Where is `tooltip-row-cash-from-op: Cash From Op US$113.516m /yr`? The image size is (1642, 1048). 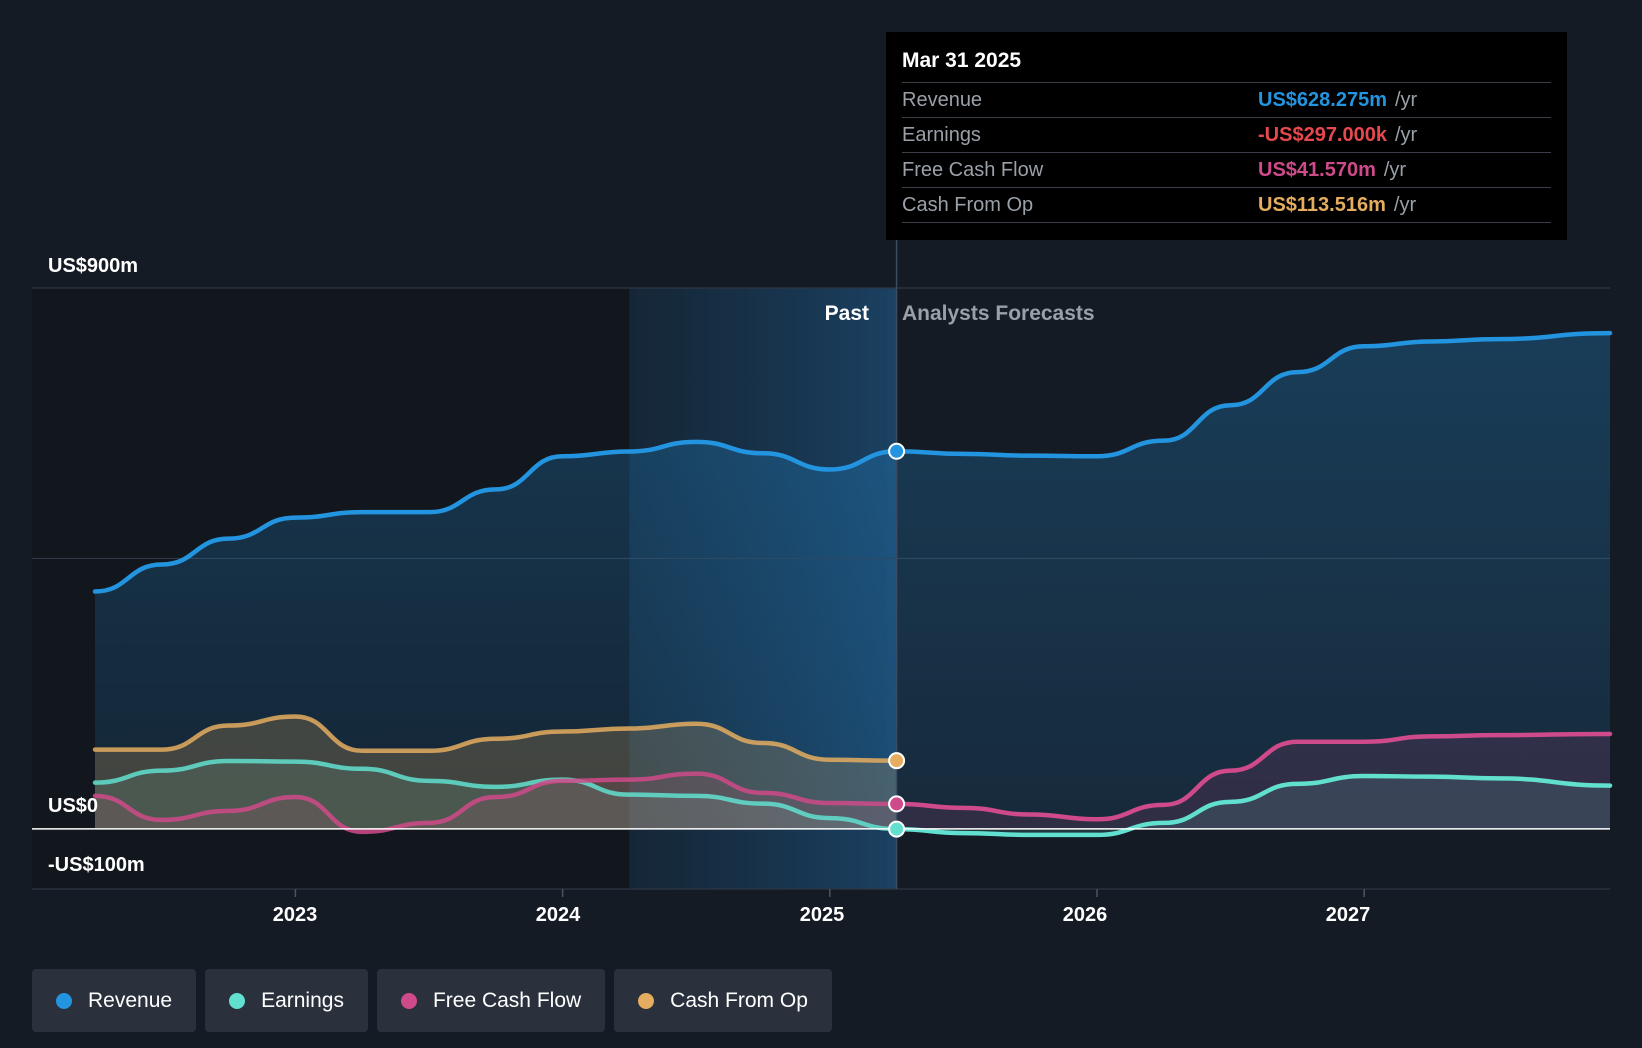 tooltip-row-cash-from-op: Cash From Op US$113.516m /yr is located at coordinates (1226, 205).